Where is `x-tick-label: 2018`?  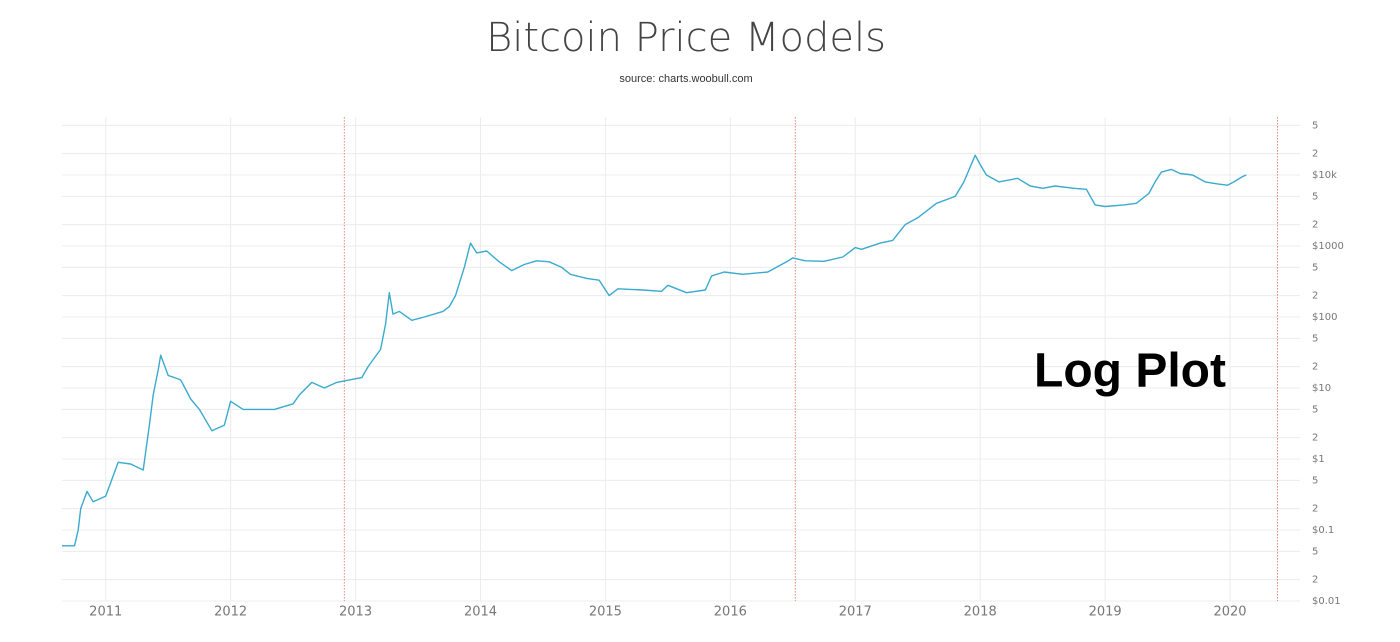 x-tick-label: 2018 is located at coordinates (980, 612).